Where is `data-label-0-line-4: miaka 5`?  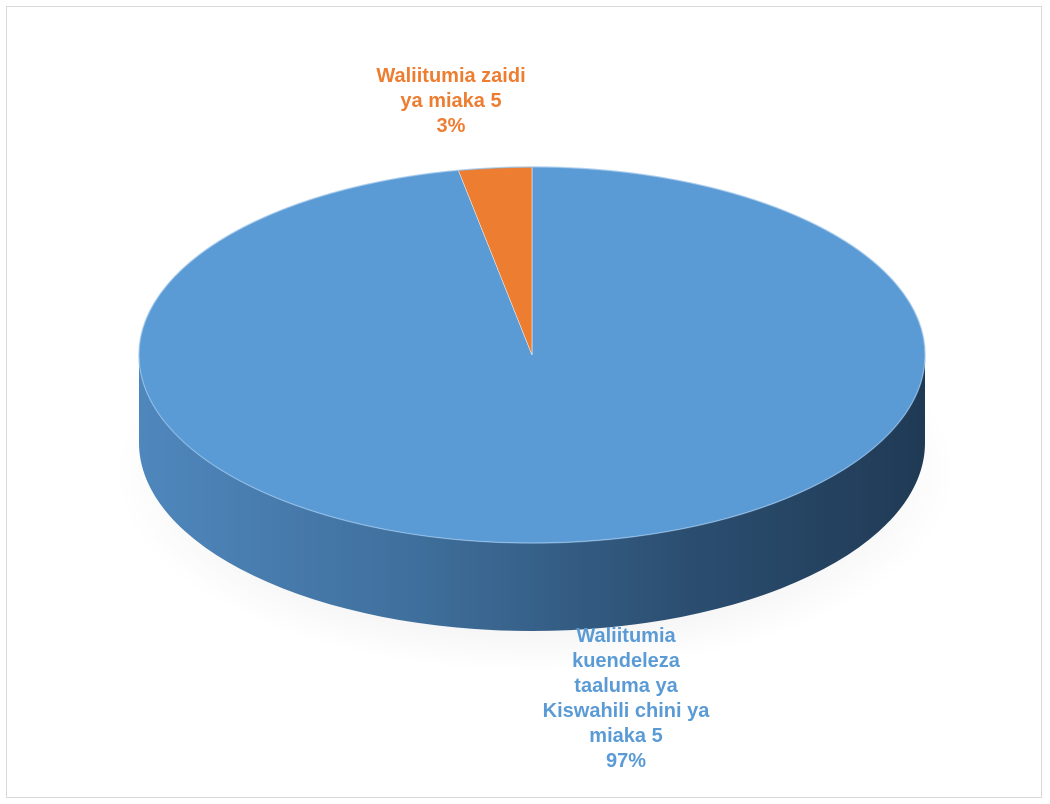 data-label-0-line-4: miaka 5 is located at coordinates (625, 736).